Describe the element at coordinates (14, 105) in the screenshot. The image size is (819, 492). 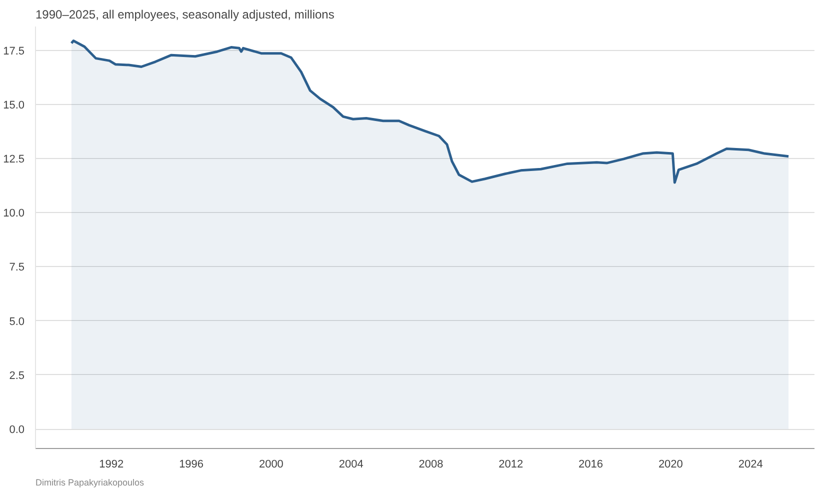
I see `y-tick-label: 15.0` at that location.